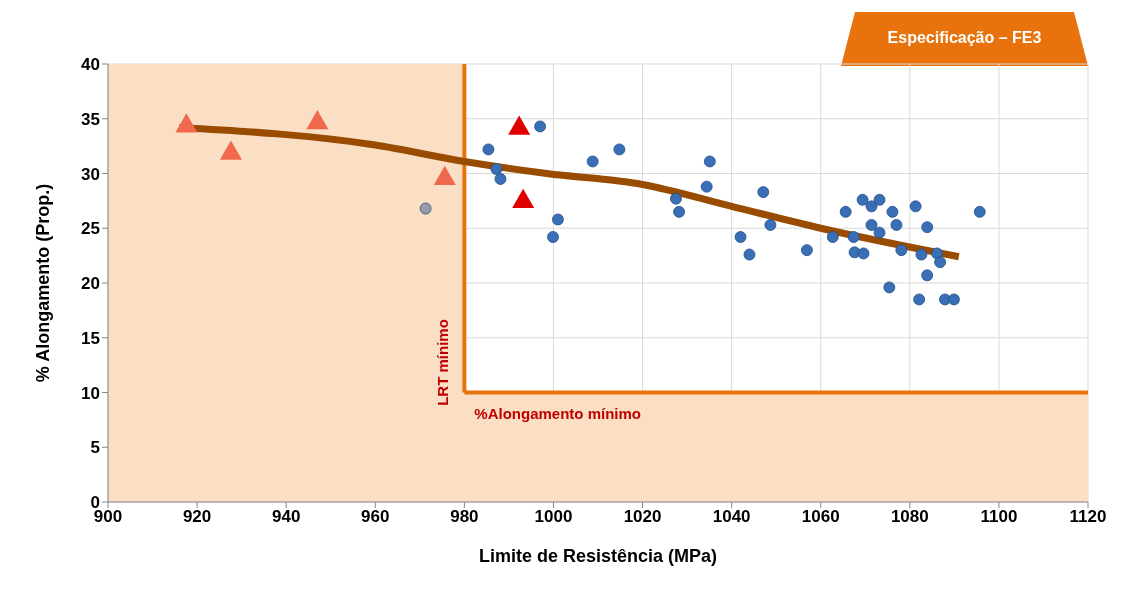  Describe the element at coordinates (964, 38) in the screenshot. I see `text: Especificação – FE3` at that location.